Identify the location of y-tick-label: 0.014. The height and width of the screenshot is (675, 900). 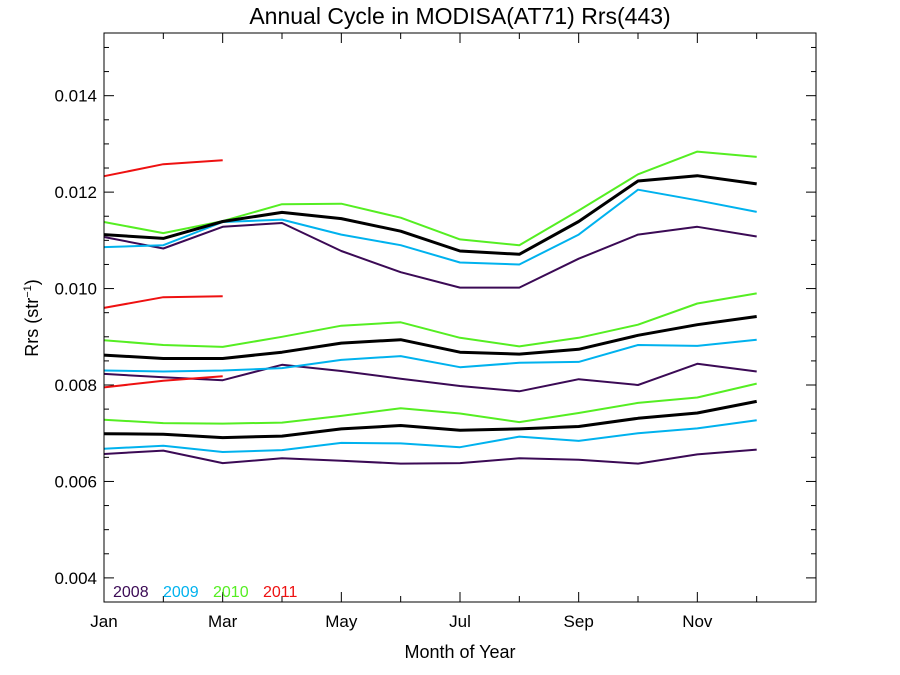
(75, 96).